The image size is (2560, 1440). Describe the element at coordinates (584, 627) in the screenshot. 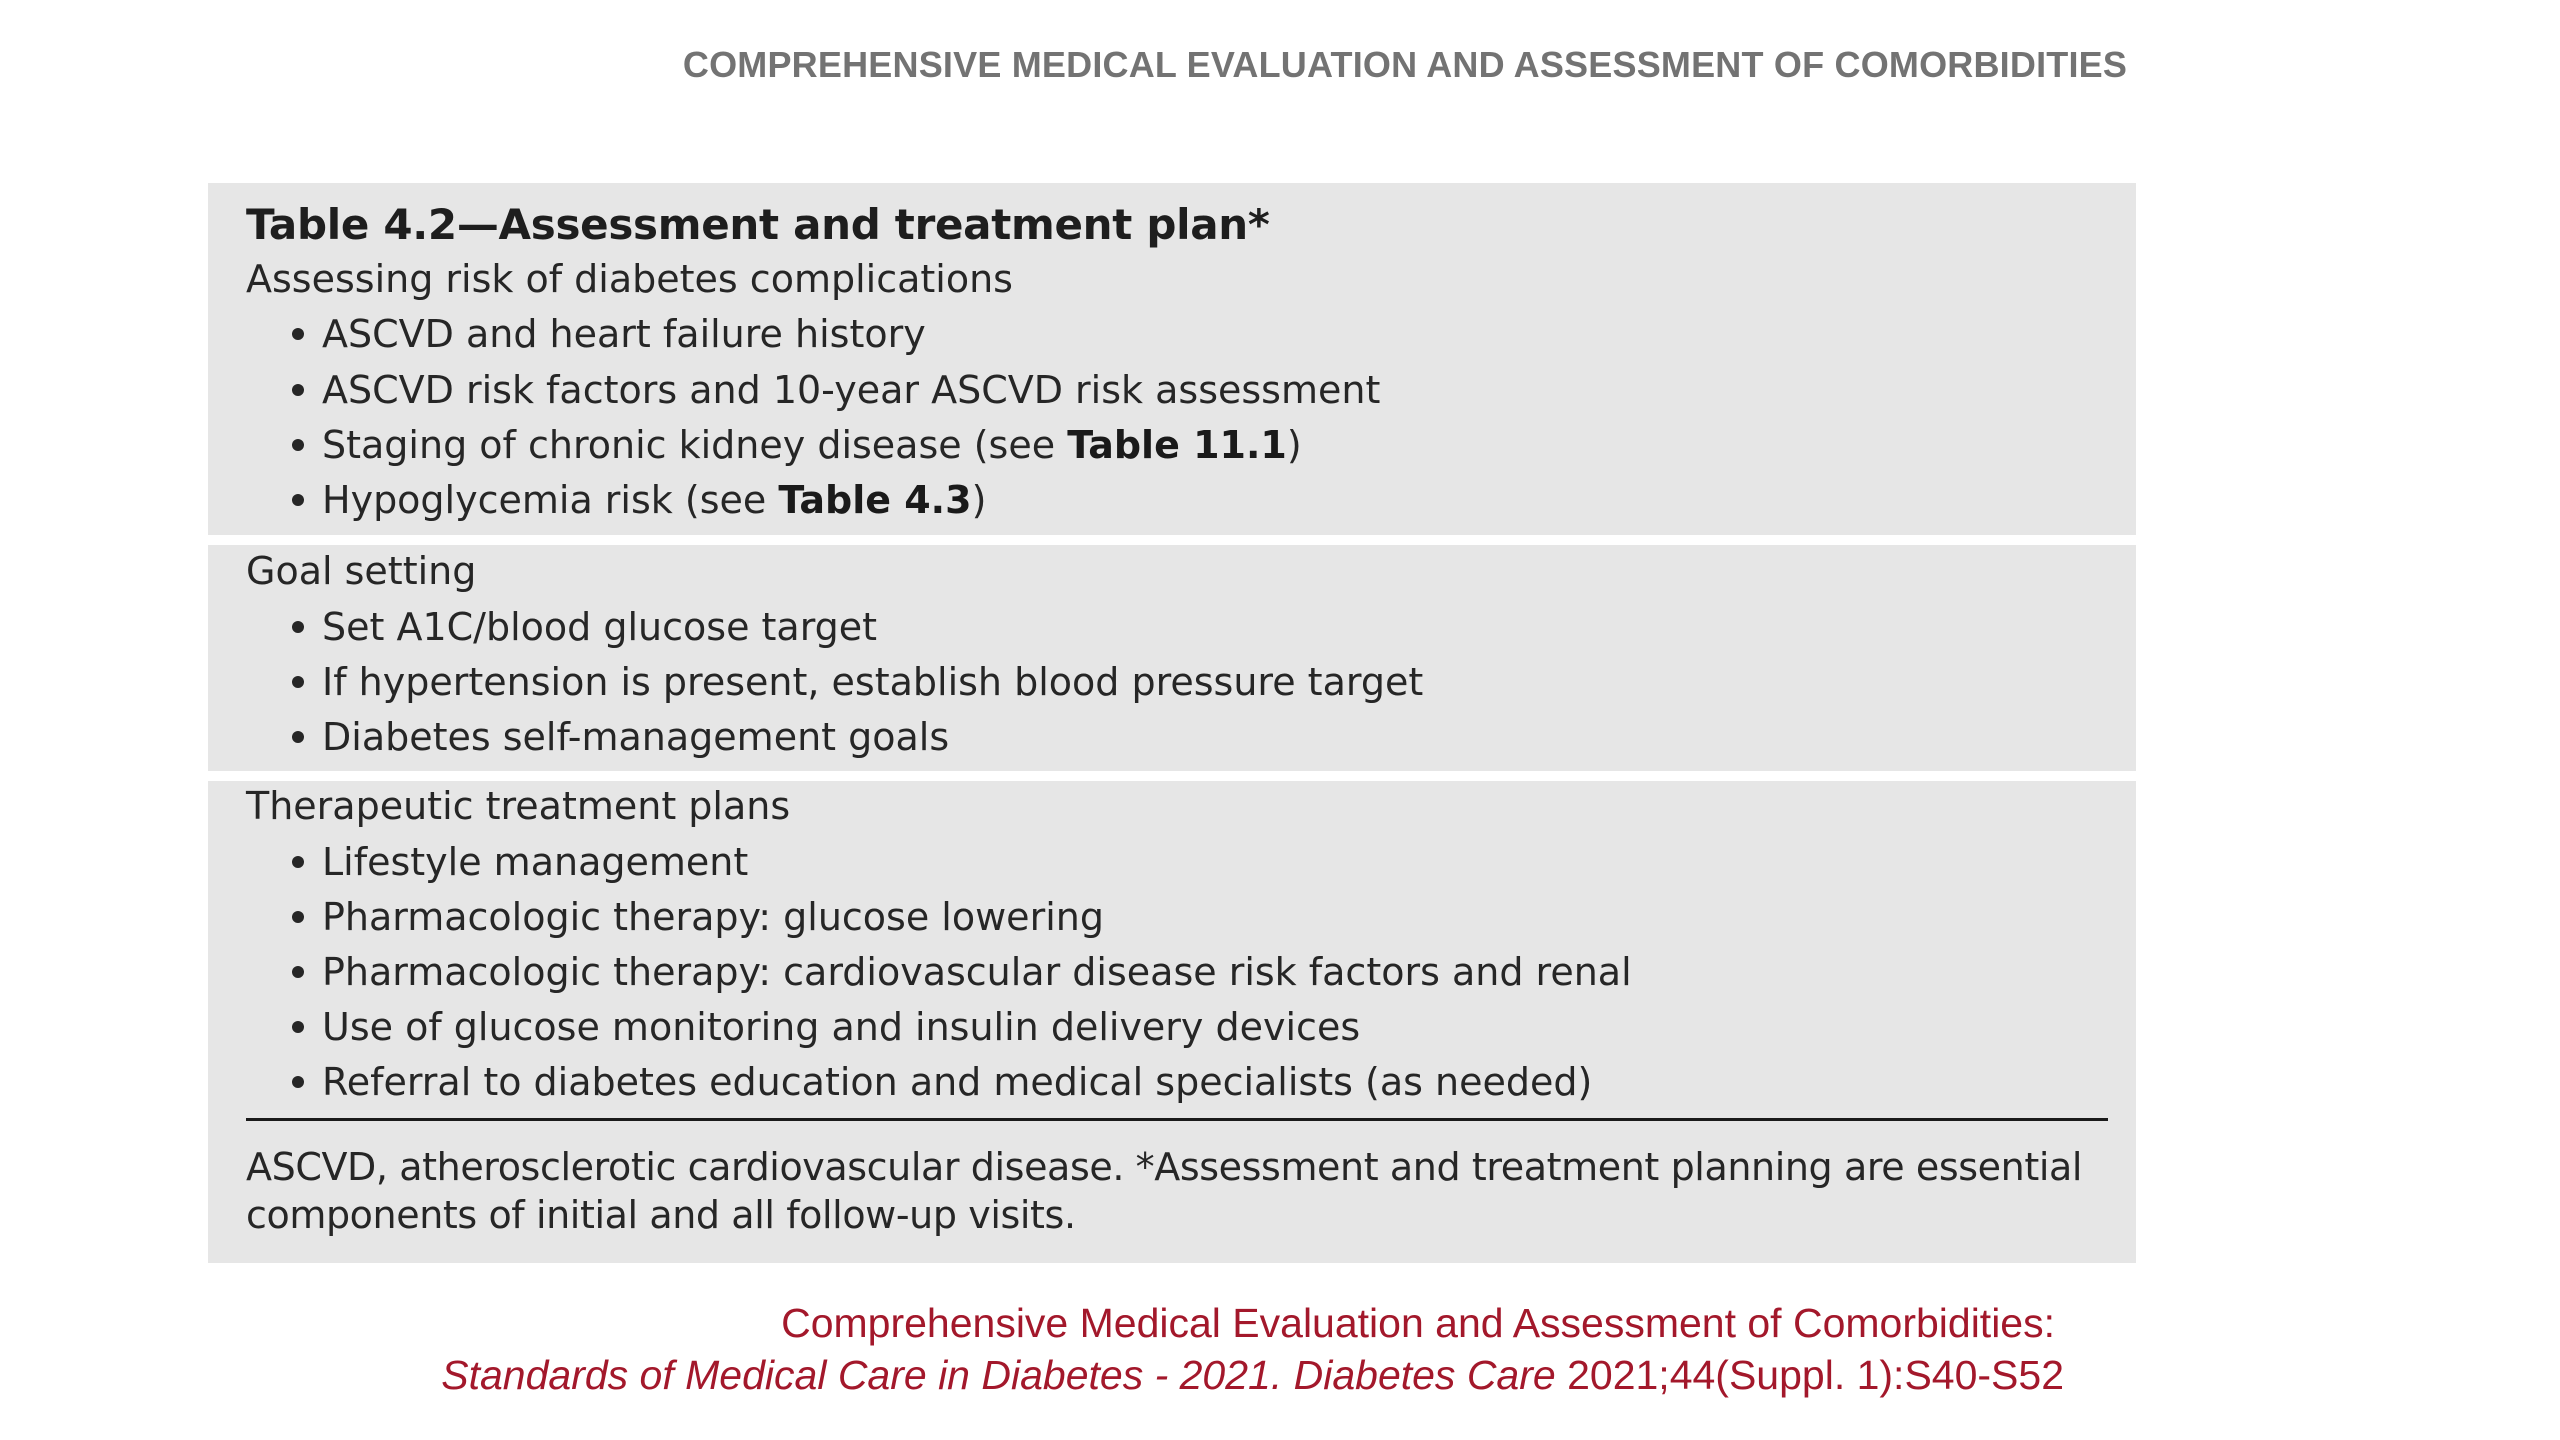

I see `list-item: Set A1C/blood glucose target` at that location.